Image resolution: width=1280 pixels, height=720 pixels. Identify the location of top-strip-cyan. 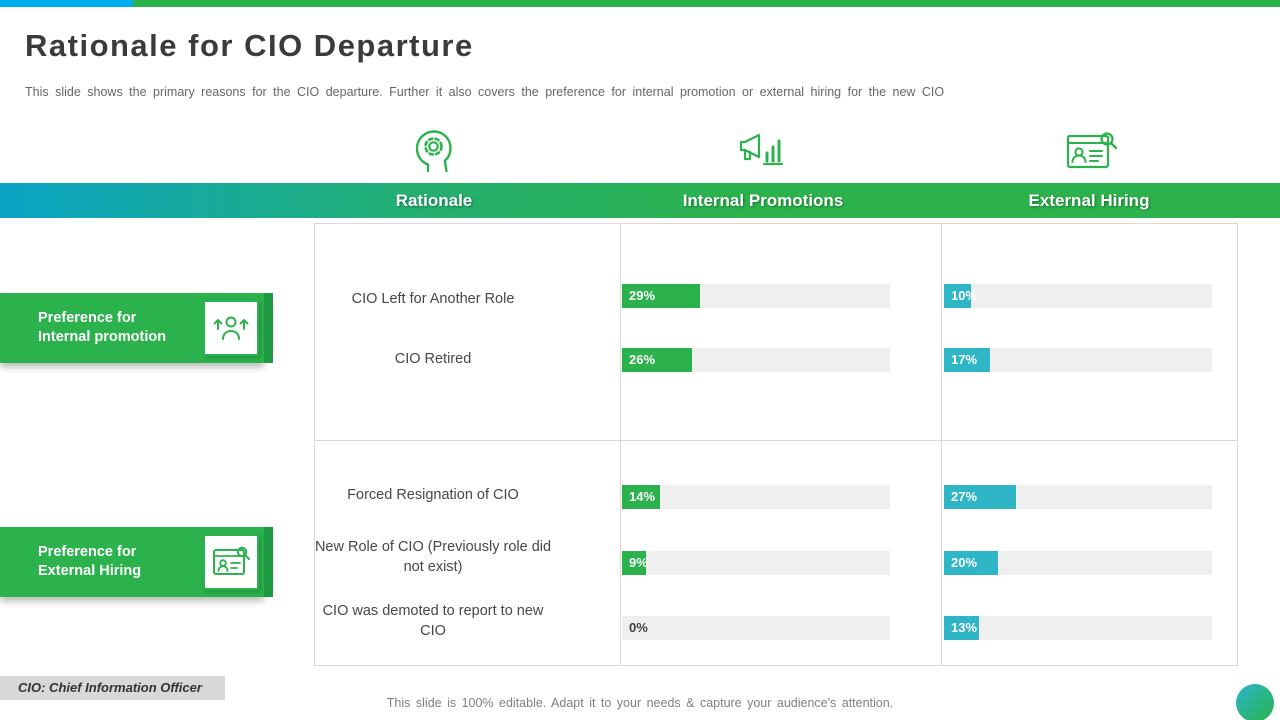
(66, 3).